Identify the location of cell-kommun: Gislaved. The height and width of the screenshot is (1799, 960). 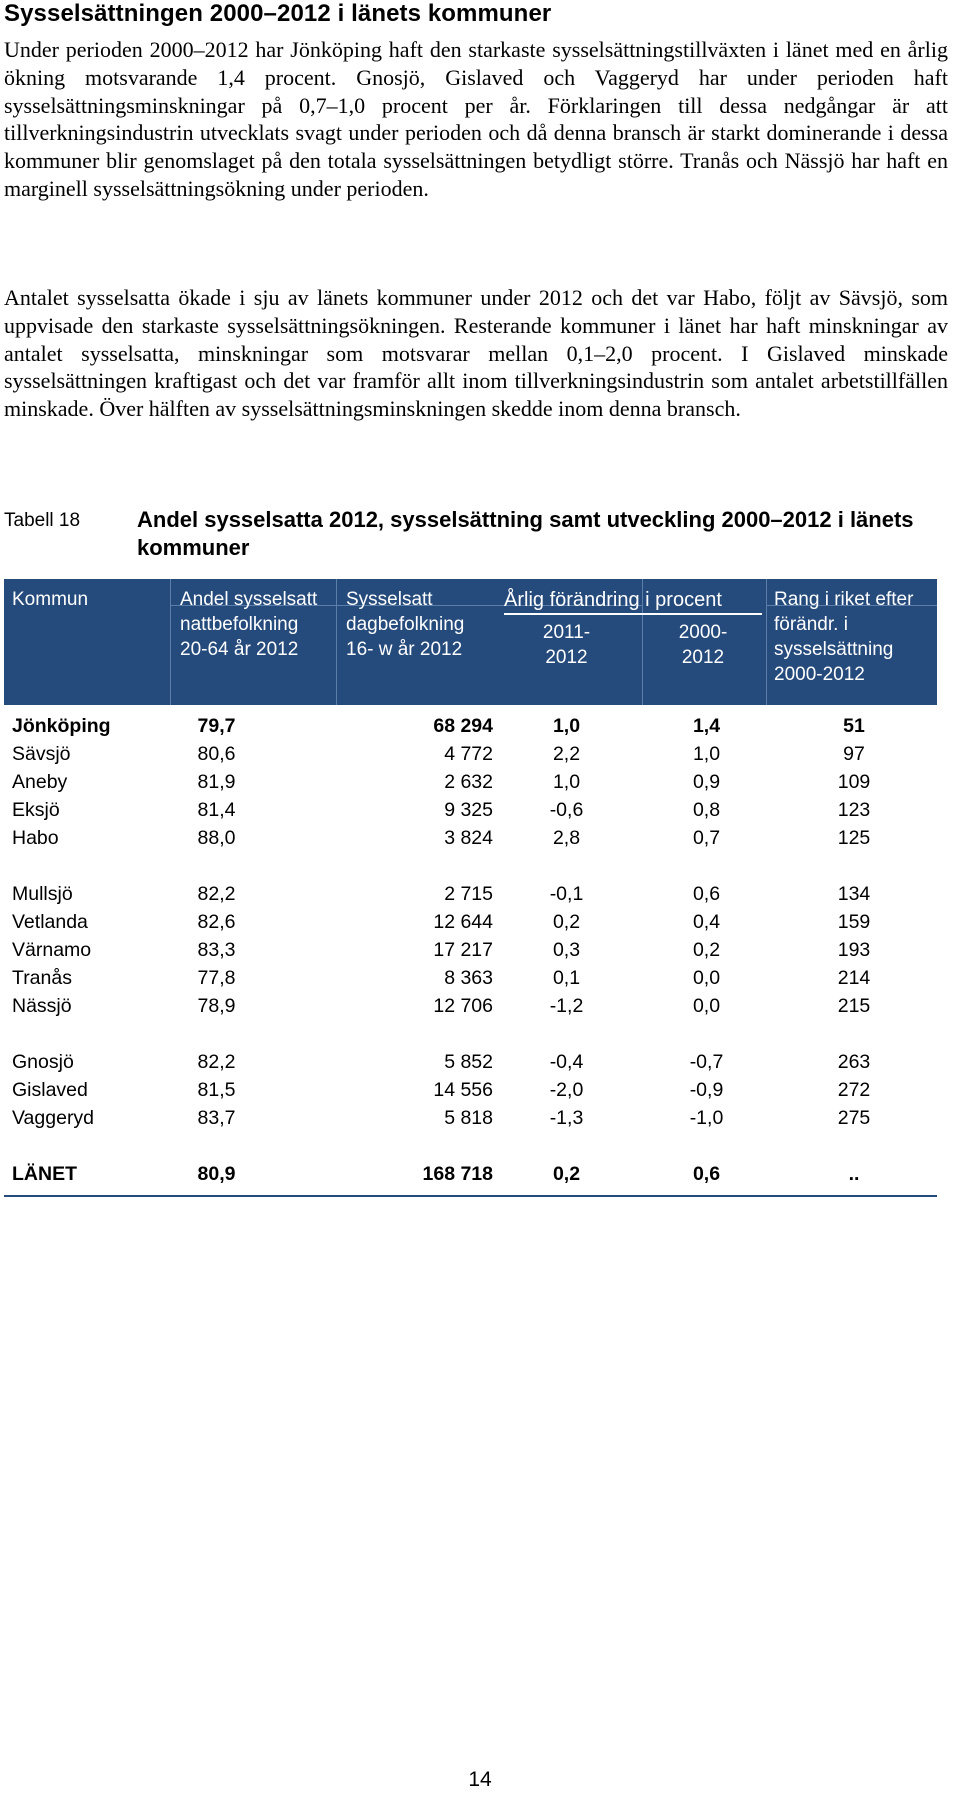
(50, 1090).